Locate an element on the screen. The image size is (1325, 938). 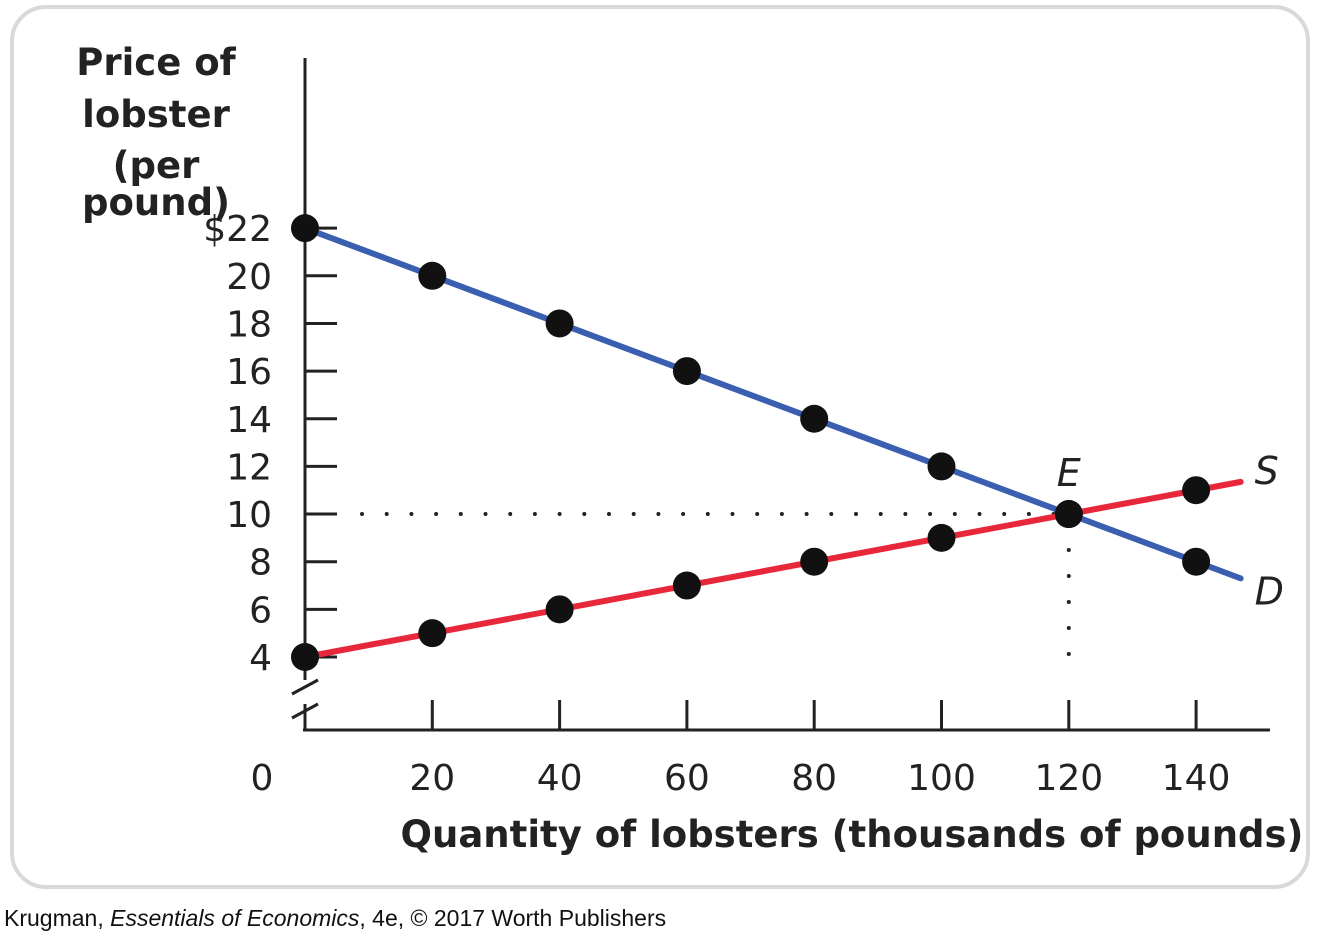
x-tick-label: 20 is located at coordinates (432, 778).